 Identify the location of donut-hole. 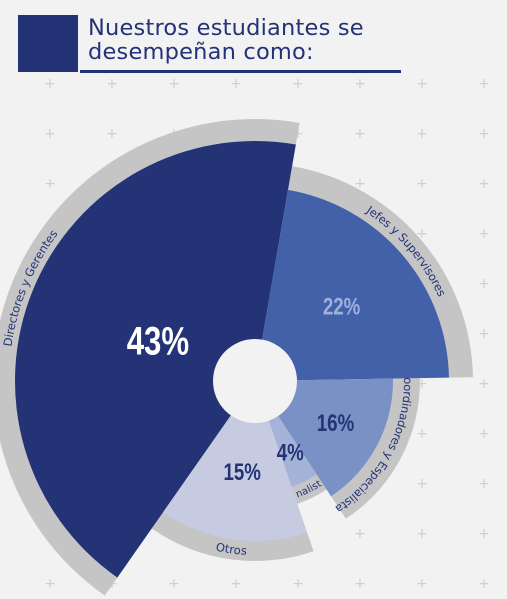
(255, 381).